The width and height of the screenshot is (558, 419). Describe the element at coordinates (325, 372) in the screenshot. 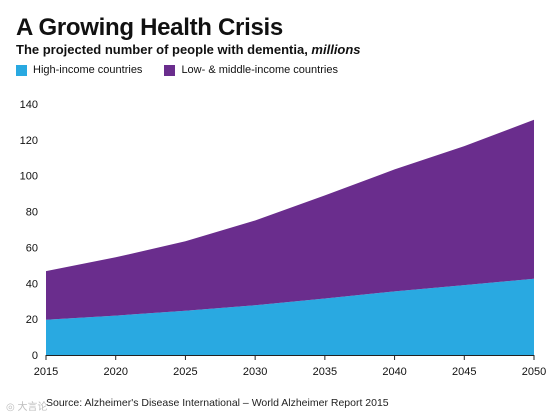

I see `x-tick-label-2035: 2035` at that location.